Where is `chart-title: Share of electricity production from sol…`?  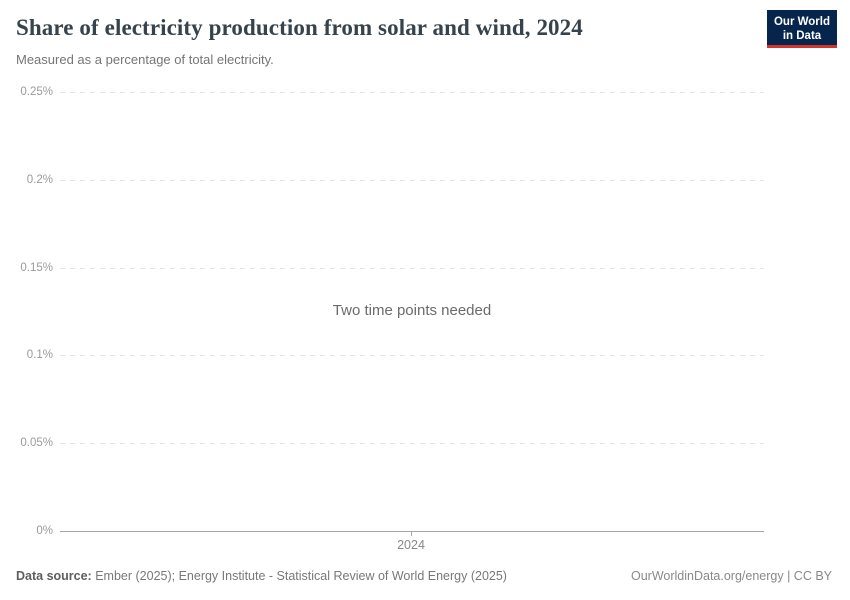 chart-title: Share of electricity production from sol… is located at coordinates (299, 27).